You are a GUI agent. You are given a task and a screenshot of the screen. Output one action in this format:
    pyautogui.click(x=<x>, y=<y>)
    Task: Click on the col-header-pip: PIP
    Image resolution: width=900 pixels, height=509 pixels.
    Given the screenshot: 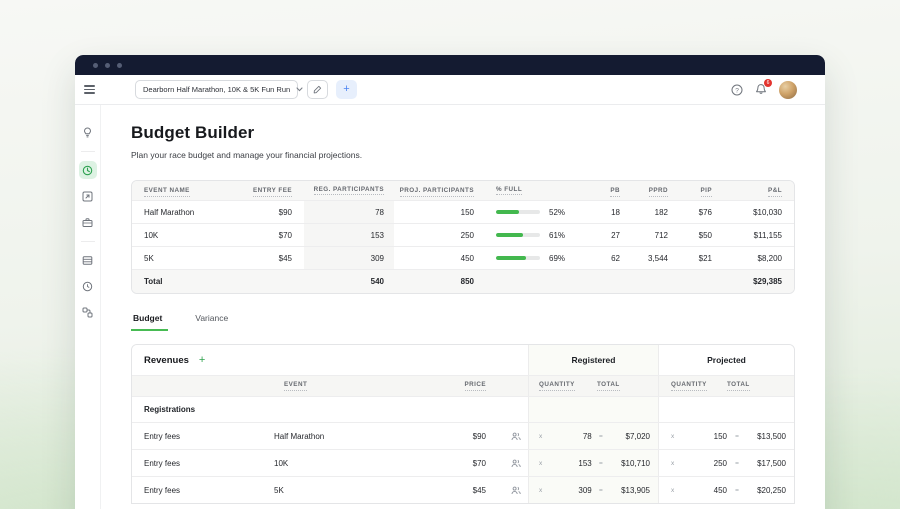 What is the action you would take?
    pyautogui.click(x=690, y=192)
    